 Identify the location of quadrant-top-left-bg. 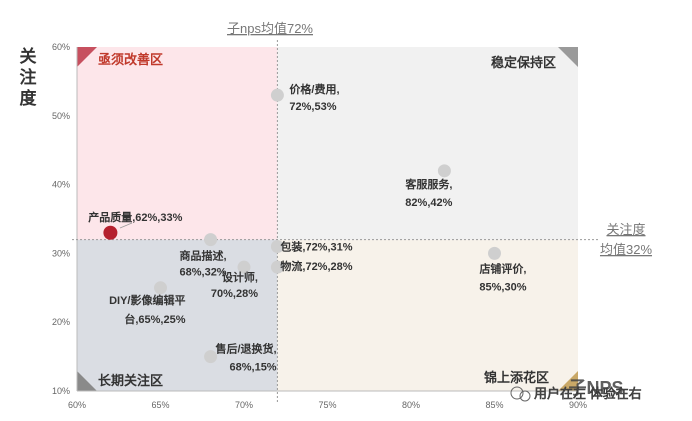
(177, 143).